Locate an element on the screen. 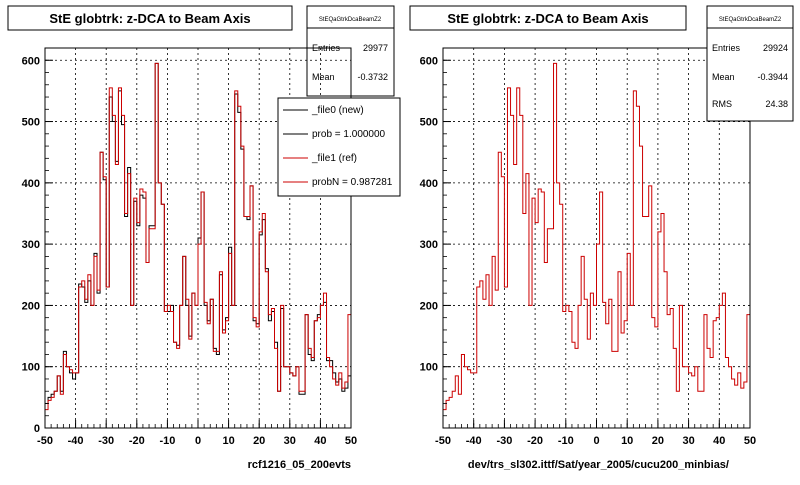 The image size is (800, 485). right-title-box: StE globtrk: z-DCA to Beam Axis is located at coordinates (548, 18).